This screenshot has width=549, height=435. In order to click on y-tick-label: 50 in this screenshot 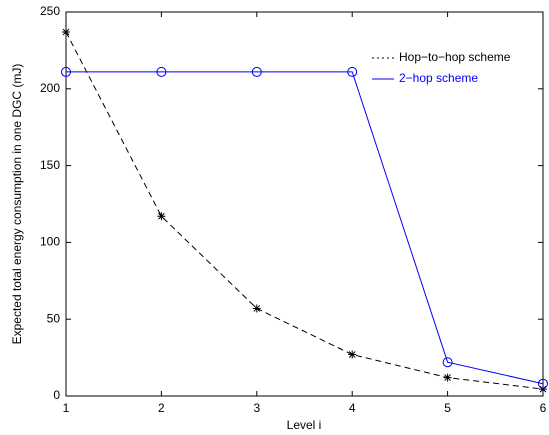, I will do `click(54, 318)`.